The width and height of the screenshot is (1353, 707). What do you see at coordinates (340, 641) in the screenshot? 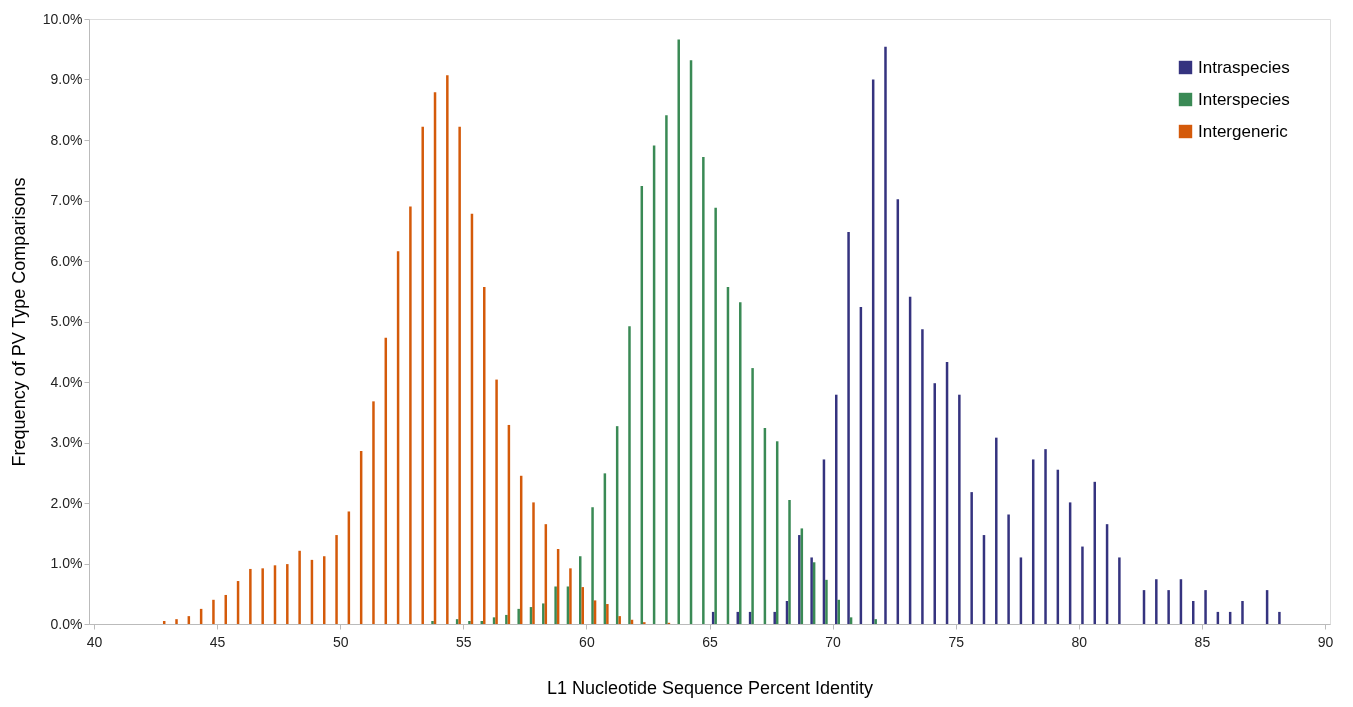
I see `x-tick-label: 50` at bounding box center [340, 641].